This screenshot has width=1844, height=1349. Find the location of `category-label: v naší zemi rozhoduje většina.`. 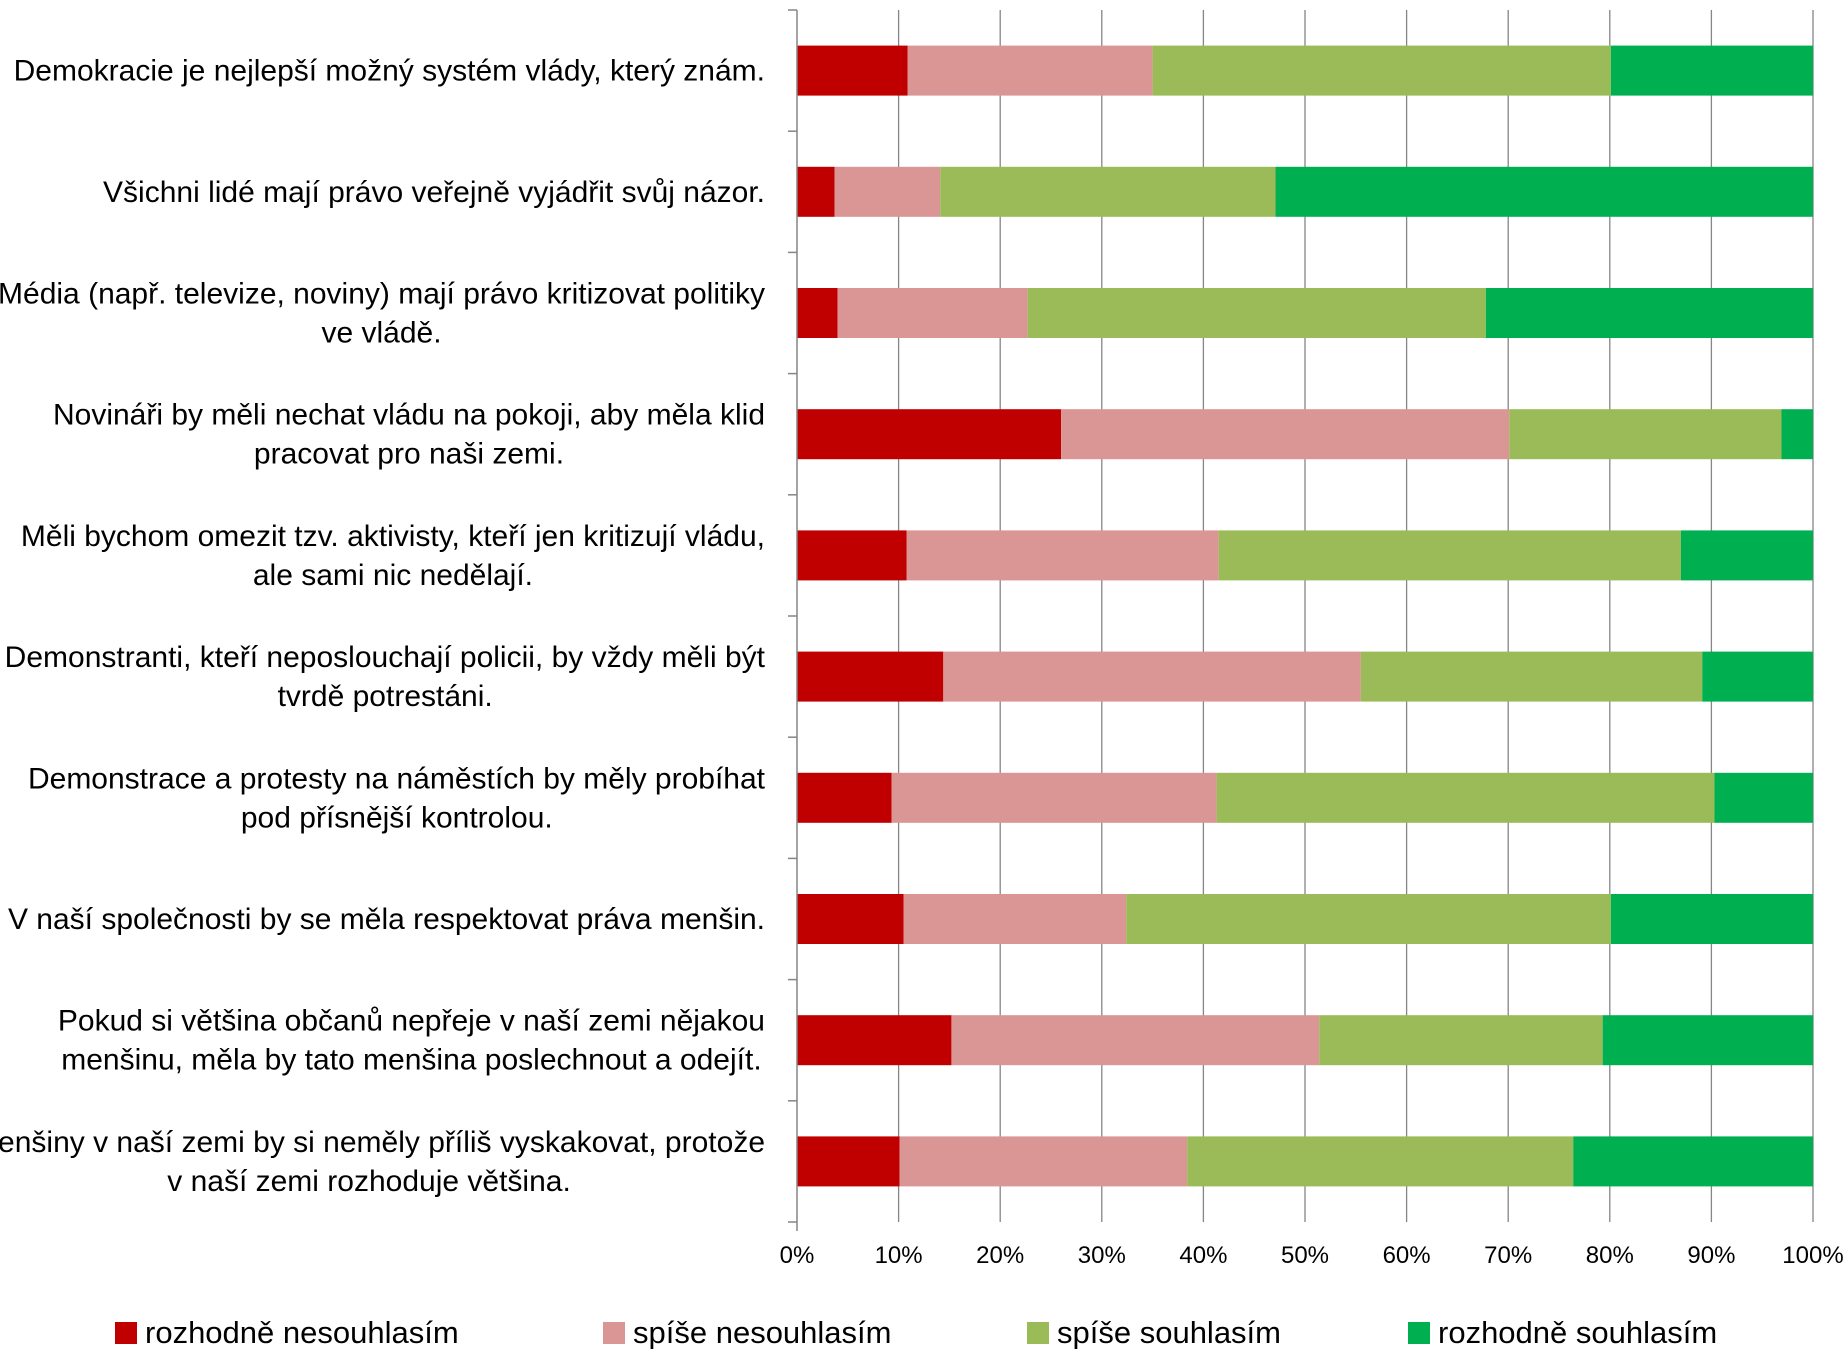

category-label: v naší zemi rozhoduje většina. is located at coordinates (369, 1181).